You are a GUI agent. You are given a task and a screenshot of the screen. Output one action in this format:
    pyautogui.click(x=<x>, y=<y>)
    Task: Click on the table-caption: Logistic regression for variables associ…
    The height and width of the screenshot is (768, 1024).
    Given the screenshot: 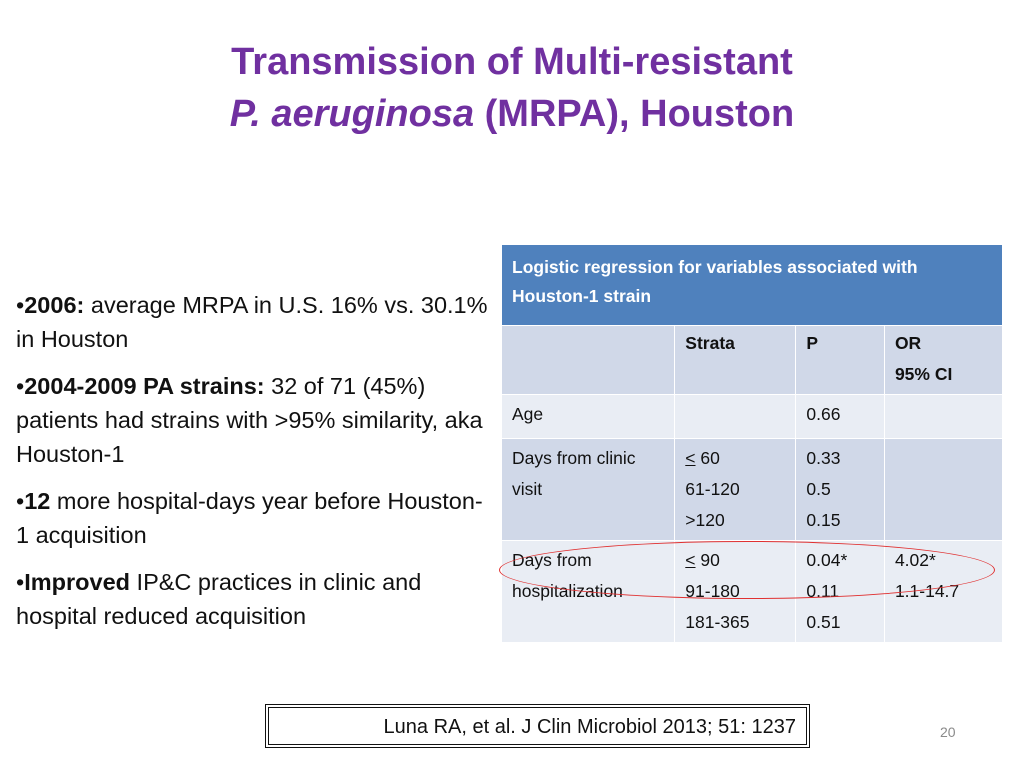 What is the action you would take?
    pyautogui.click(x=752, y=285)
    